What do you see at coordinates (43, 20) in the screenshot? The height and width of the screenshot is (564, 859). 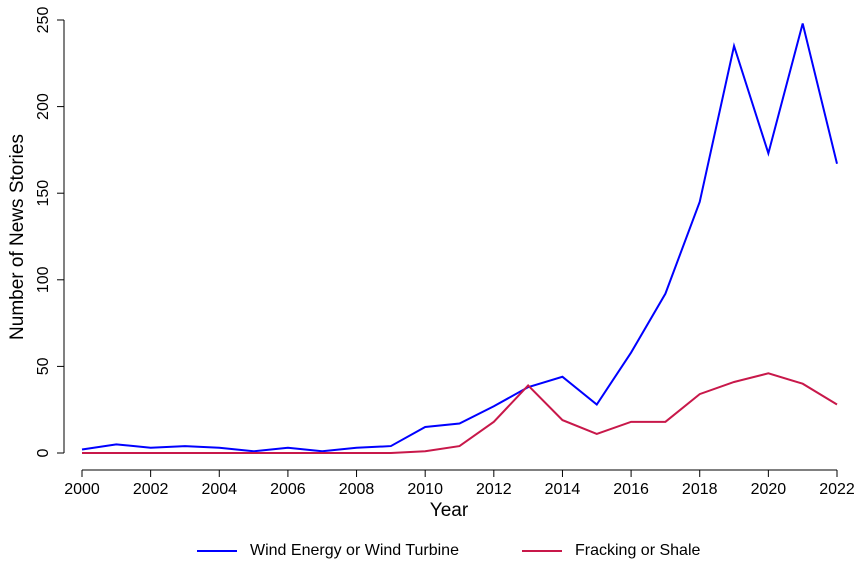 I see `y-tick-label: 250` at bounding box center [43, 20].